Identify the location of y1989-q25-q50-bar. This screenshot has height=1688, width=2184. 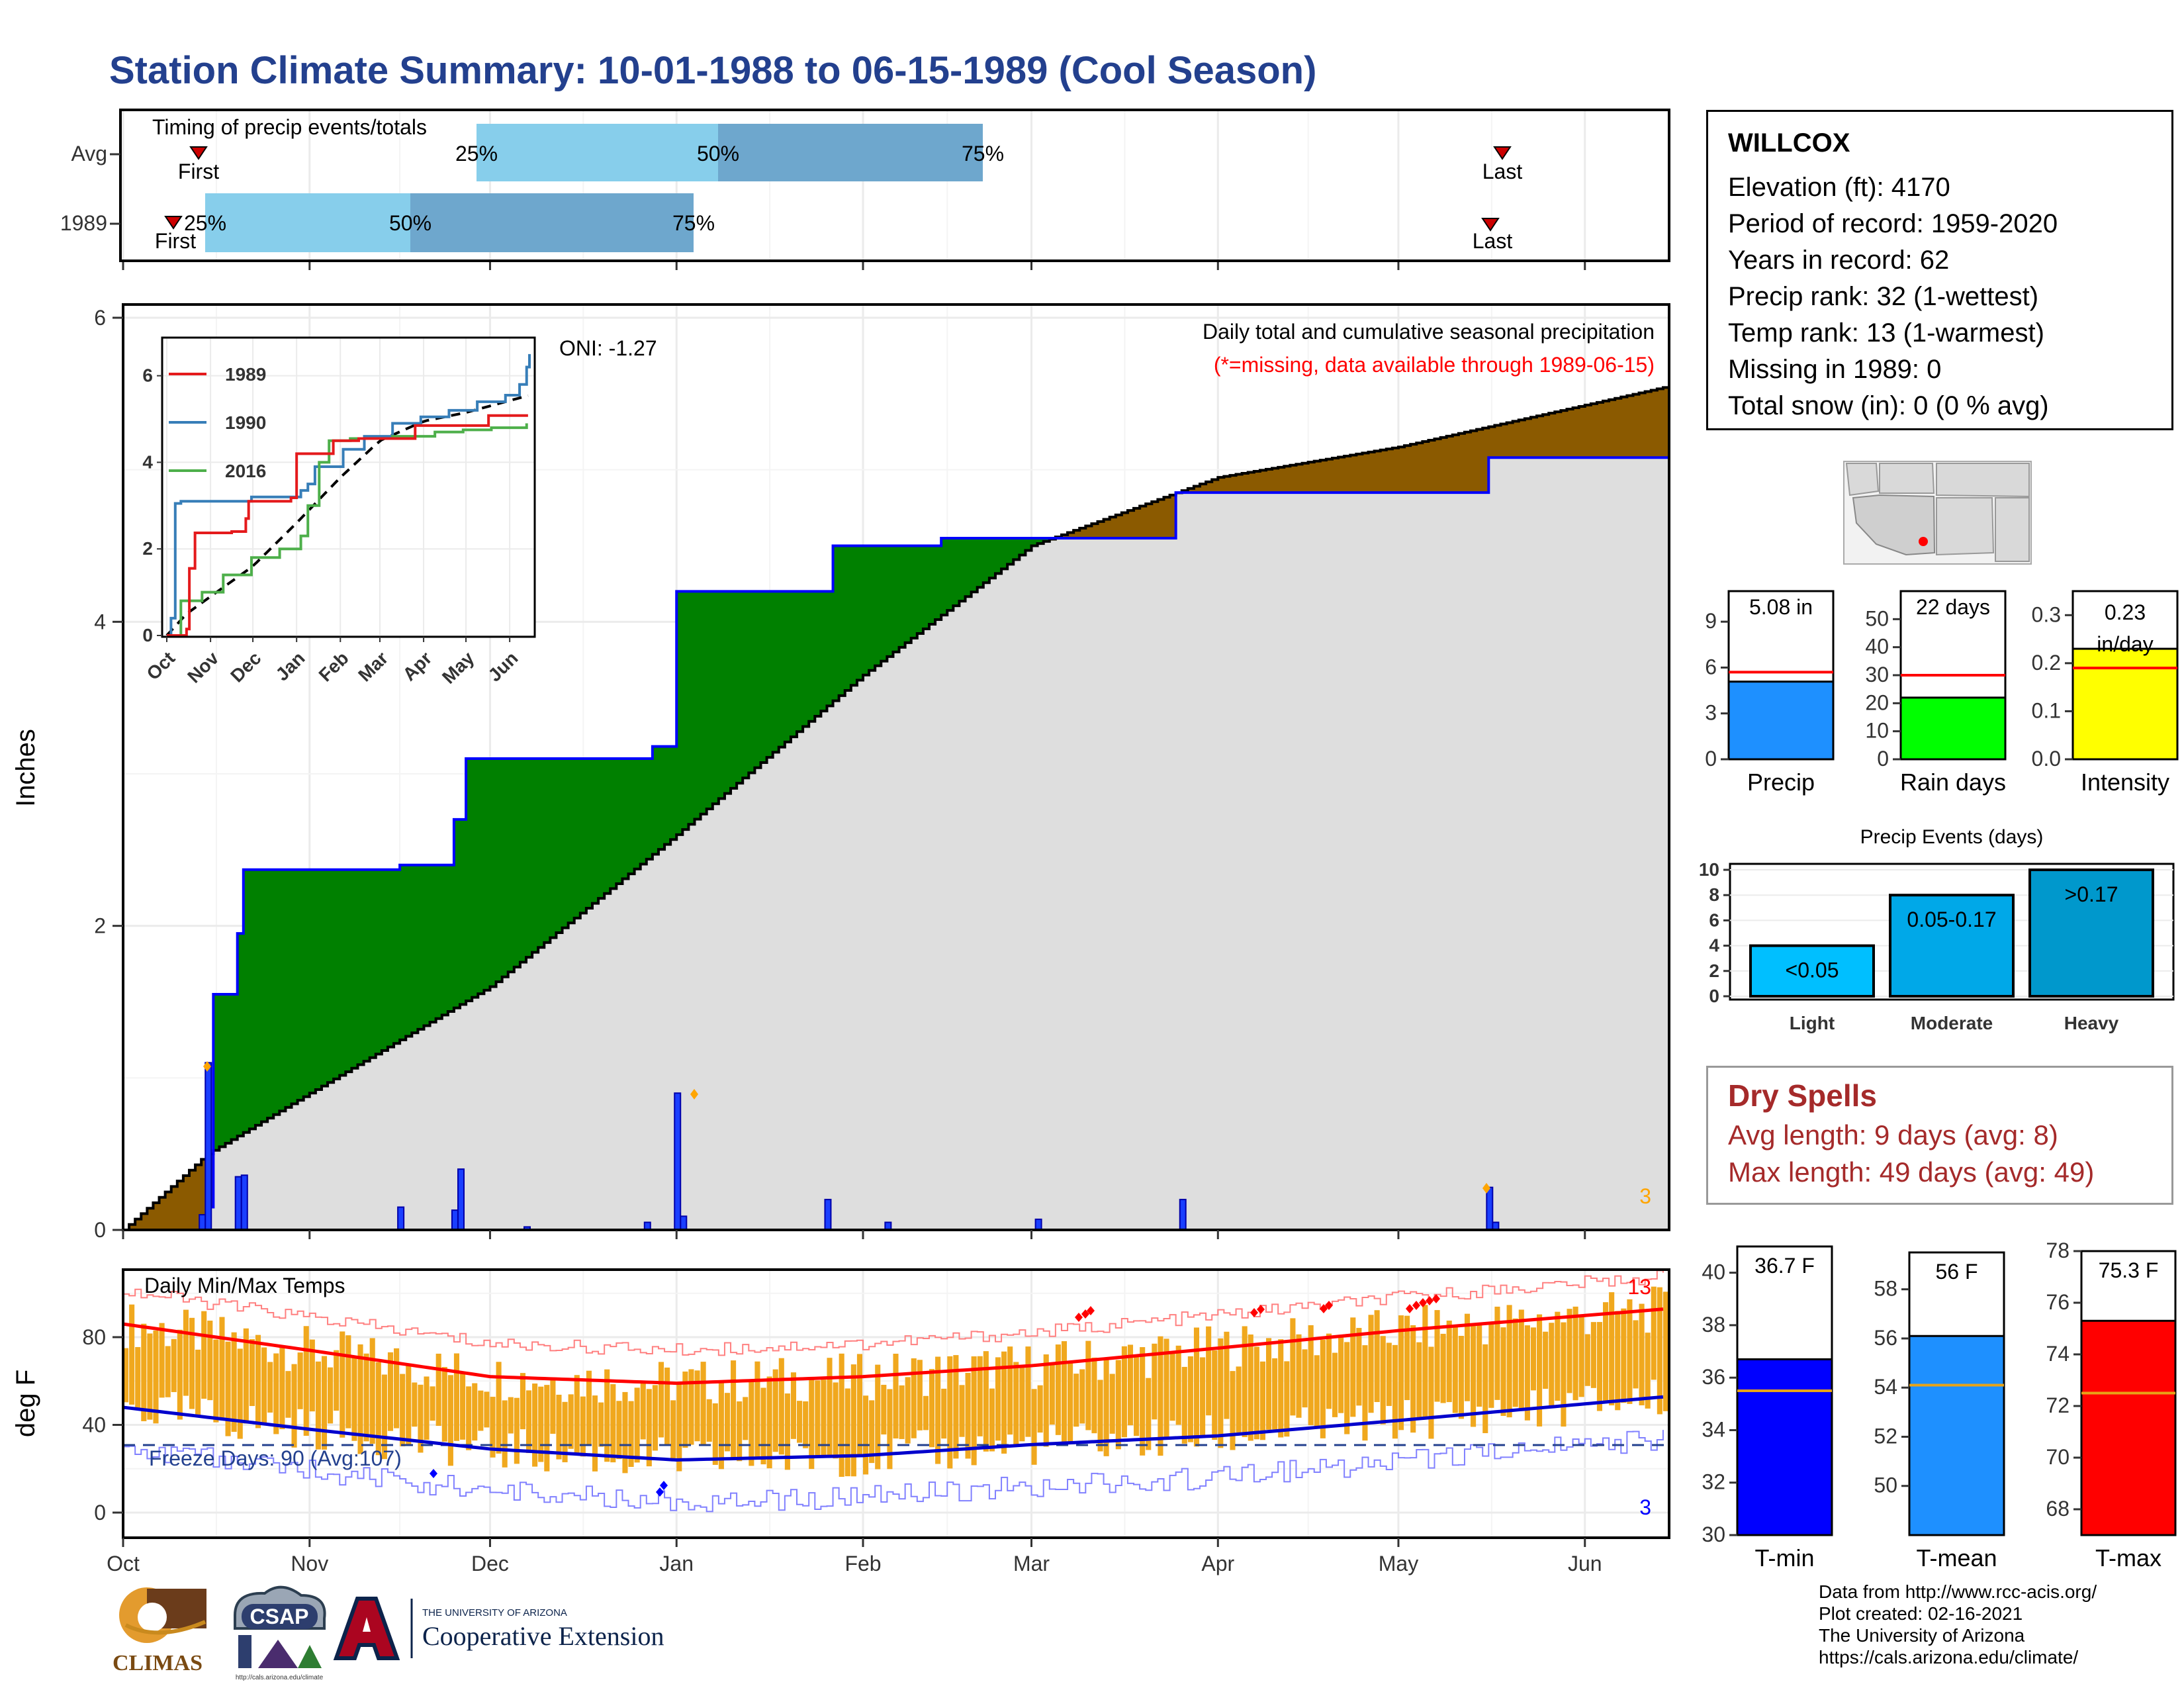
(307, 222).